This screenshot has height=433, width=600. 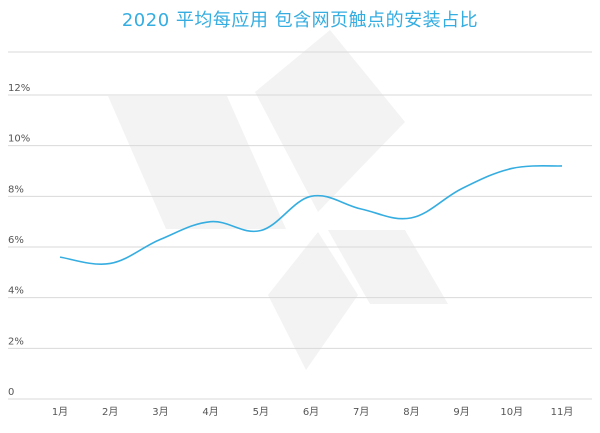 I want to click on x-tick-label: 1月, so click(x=60, y=412).